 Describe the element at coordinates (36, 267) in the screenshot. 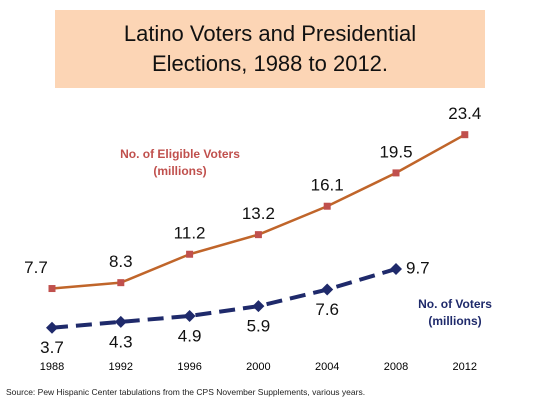

I see `data-label: 7.7` at that location.